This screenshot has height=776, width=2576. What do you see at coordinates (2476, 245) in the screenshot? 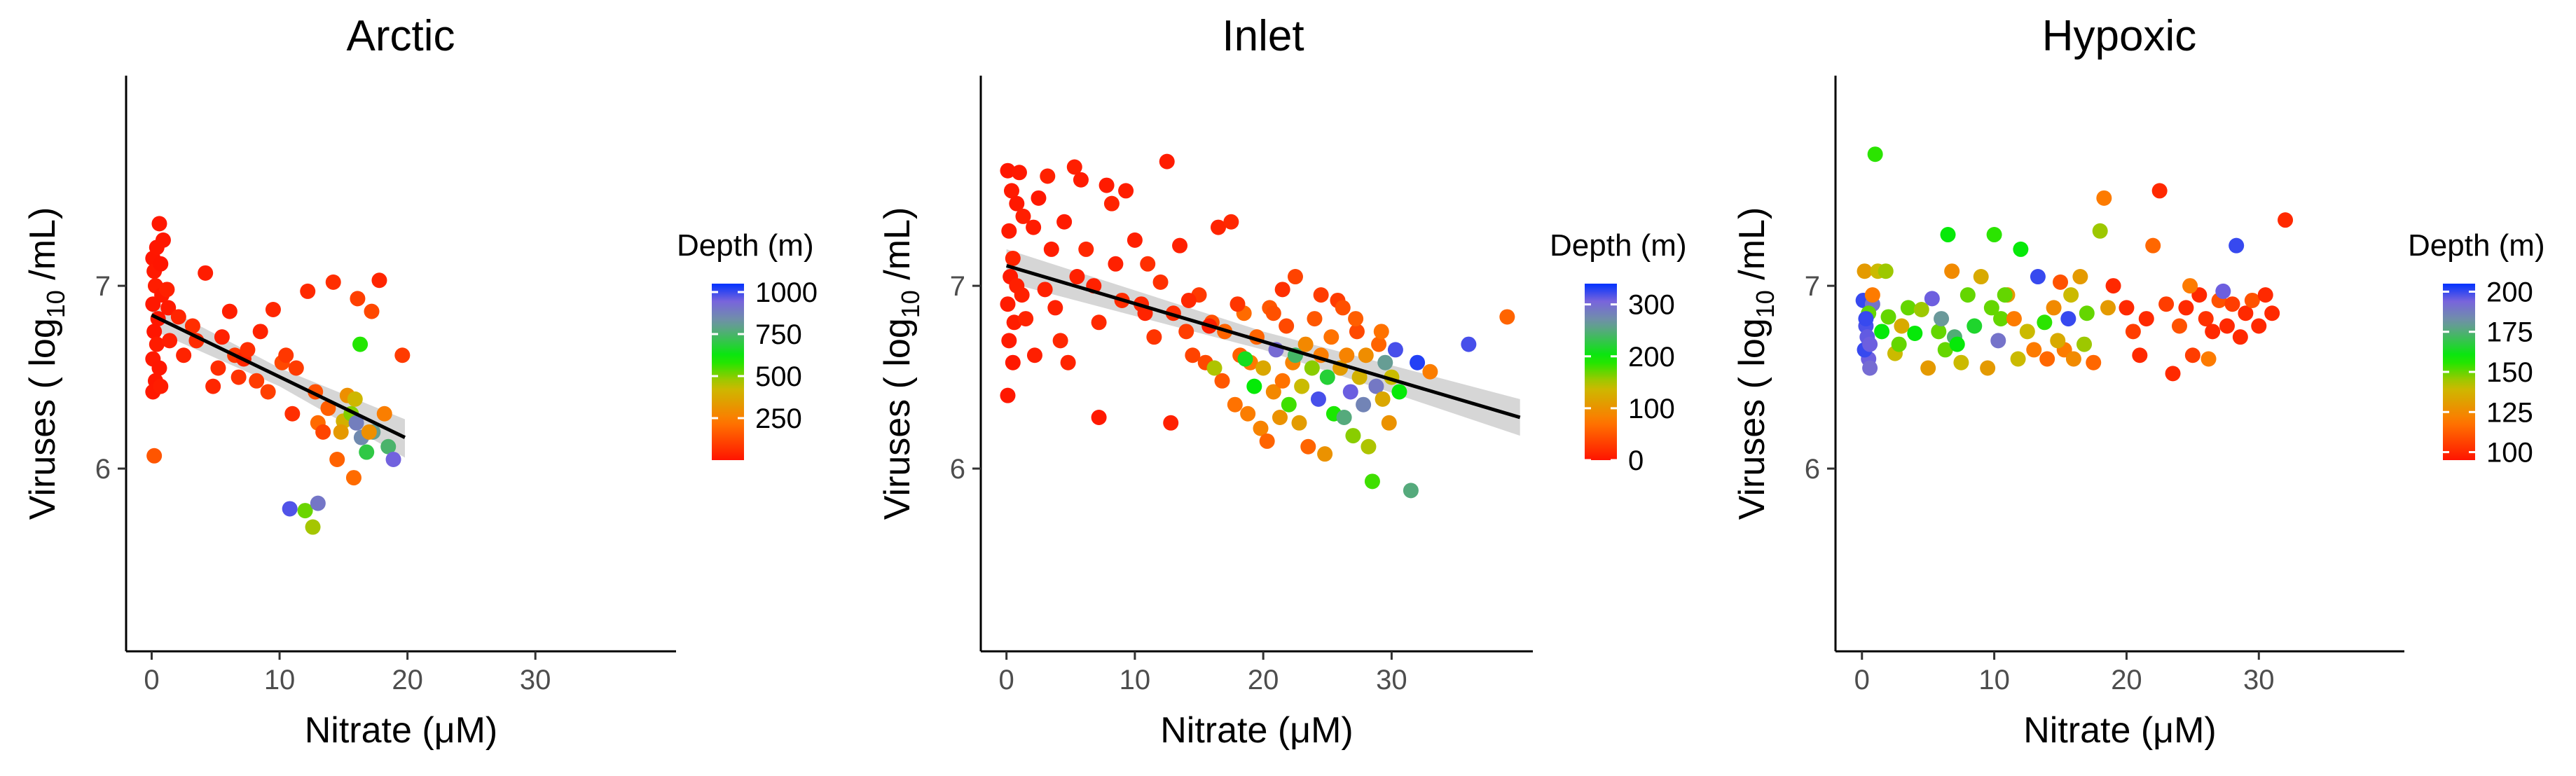
I see `panel-hypoxic-legend-title: Depth (m)` at bounding box center [2476, 245].